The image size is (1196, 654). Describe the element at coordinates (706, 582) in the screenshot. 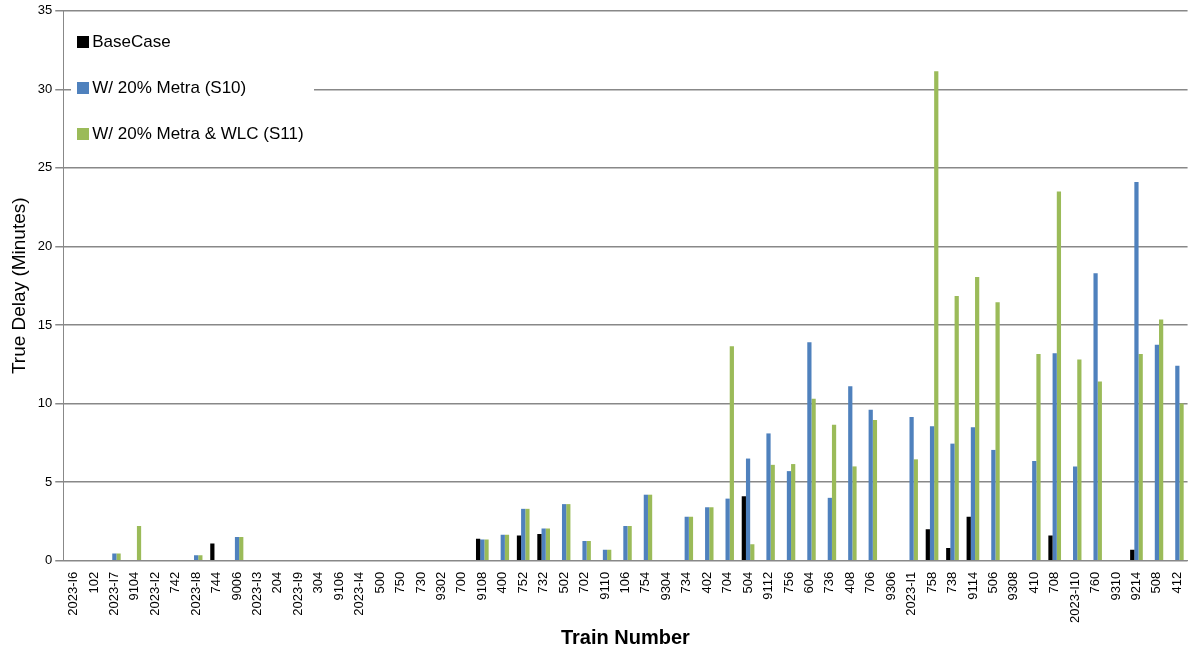

I see `x-tick-label: 402` at that location.